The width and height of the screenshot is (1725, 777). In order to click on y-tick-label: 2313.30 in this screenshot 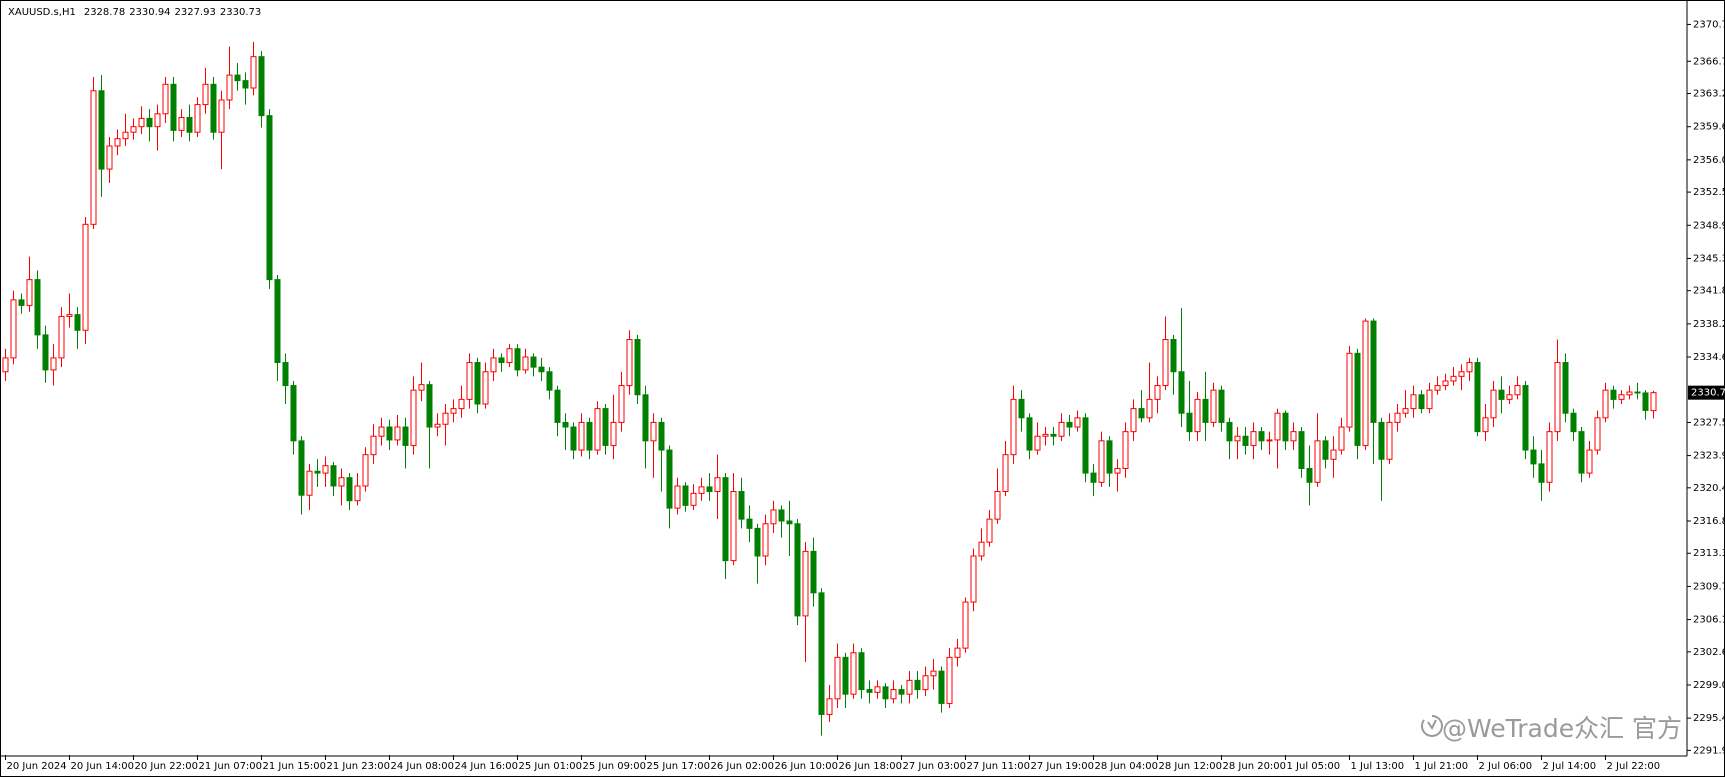, I will do `click(1709, 553)`.